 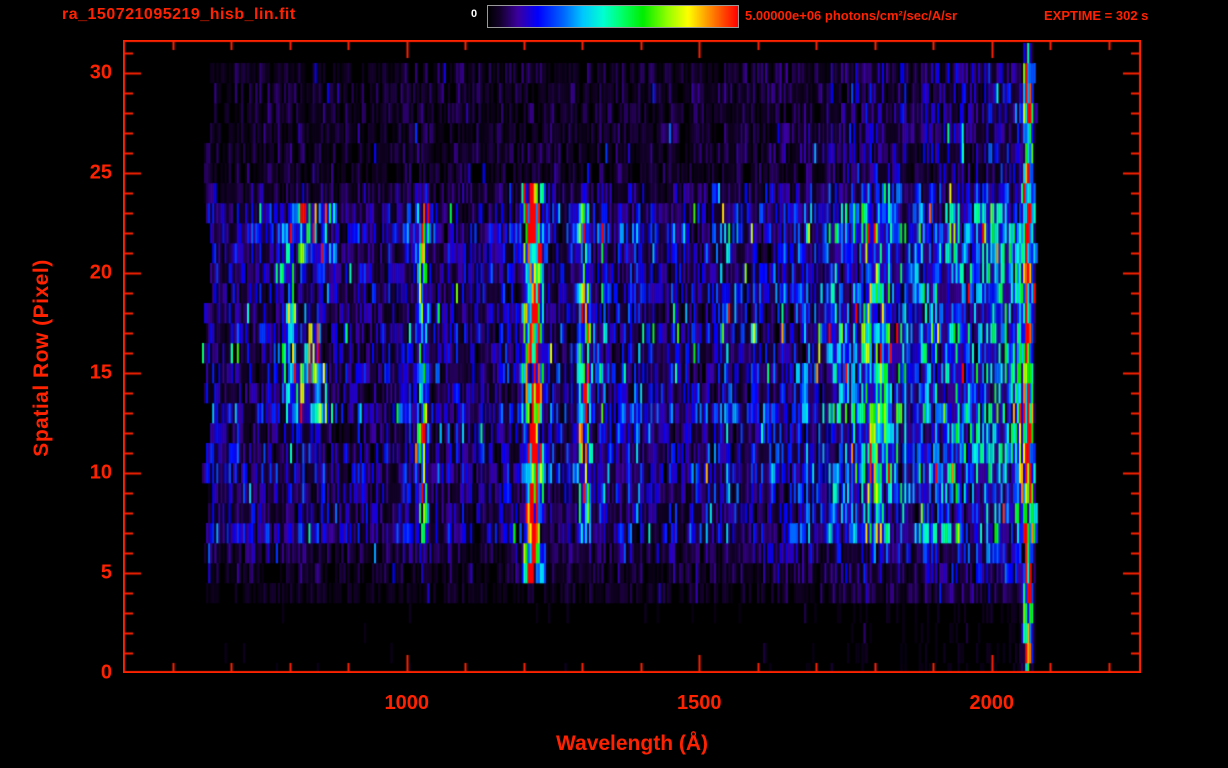 I want to click on exptime-label: EXPTIME = 302 s, so click(x=1096, y=15).